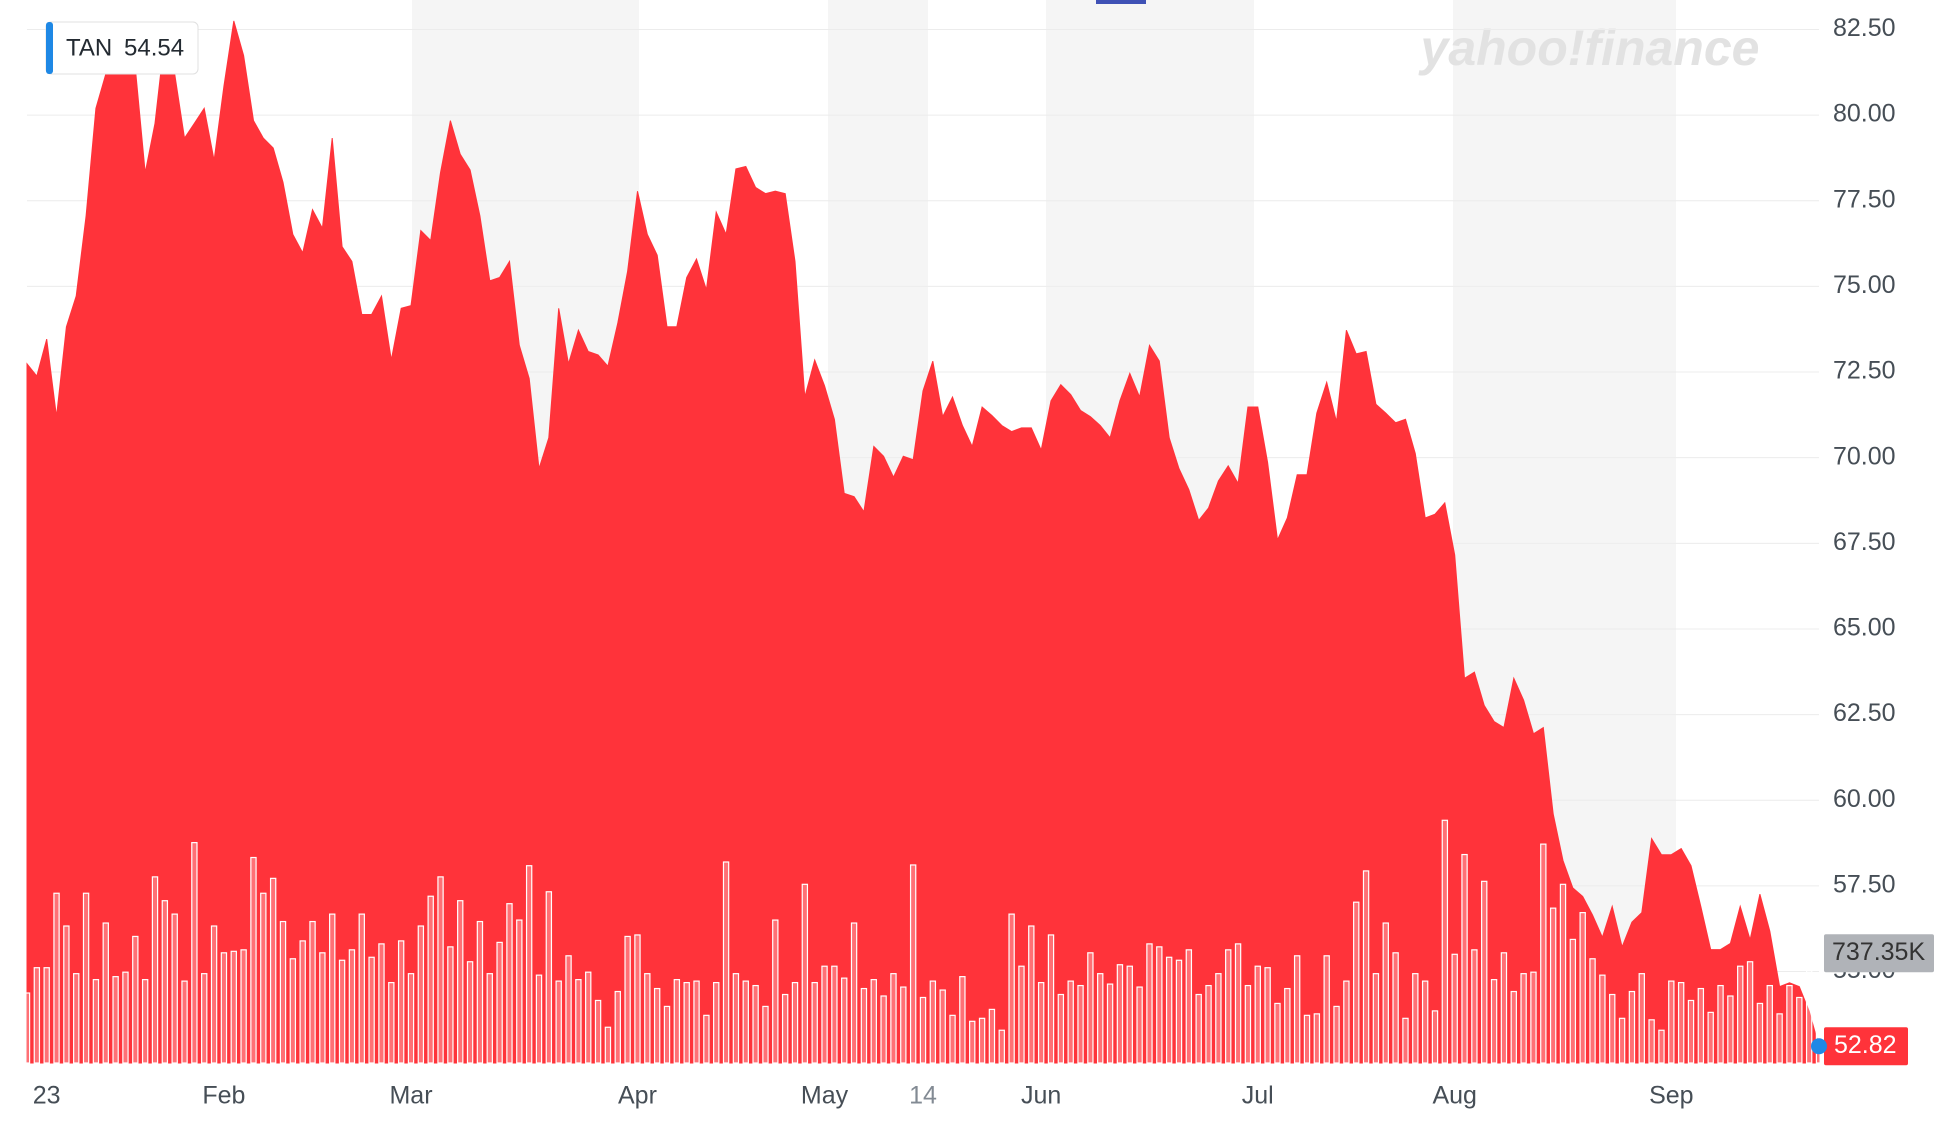  I want to click on last-price-label: 52.82, so click(1865, 1045).